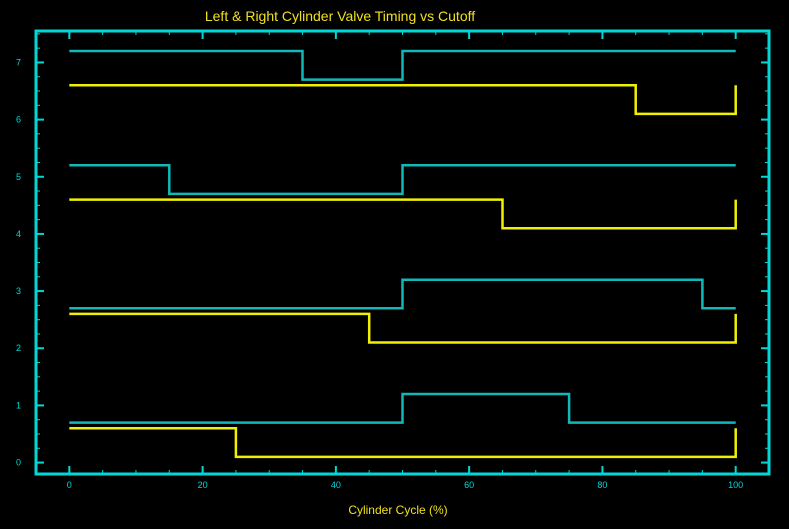 The image size is (789, 529). Describe the element at coordinates (18, 291) in the screenshot. I see `y-tick-label: 3` at that location.